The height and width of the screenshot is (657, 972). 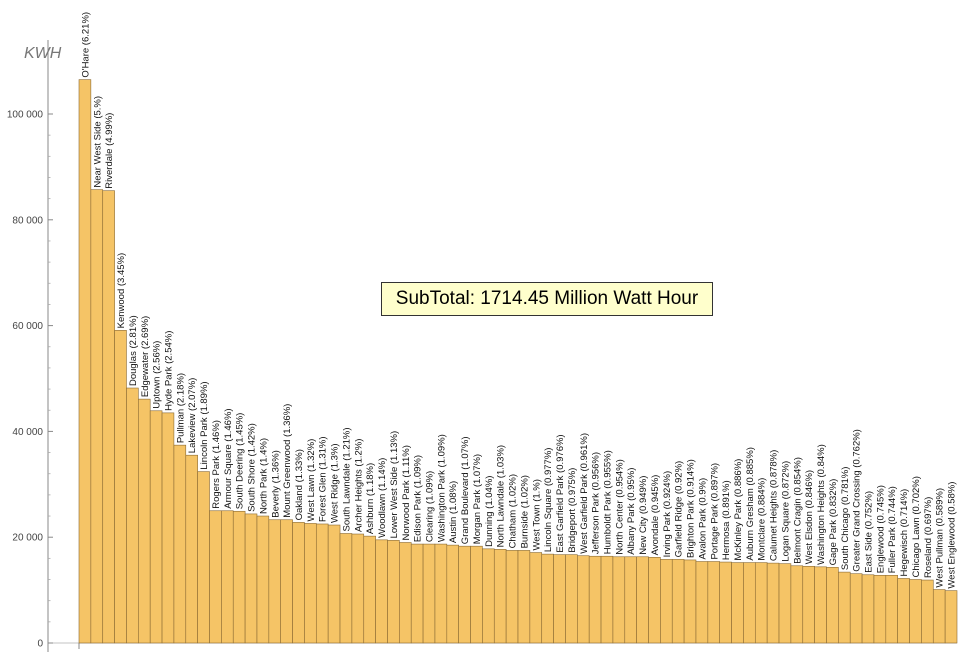 What do you see at coordinates (762, 519) in the screenshot?
I see `bar-label: Montclare (0.884%)` at bounding box center [762, 519].